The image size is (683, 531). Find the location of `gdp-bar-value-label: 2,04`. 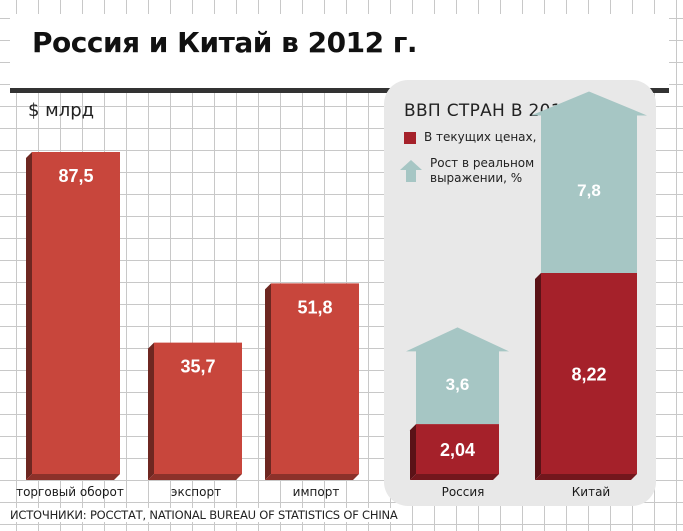

gdp-bar-value-label: 2,04 is located at coordinates (457, 450).